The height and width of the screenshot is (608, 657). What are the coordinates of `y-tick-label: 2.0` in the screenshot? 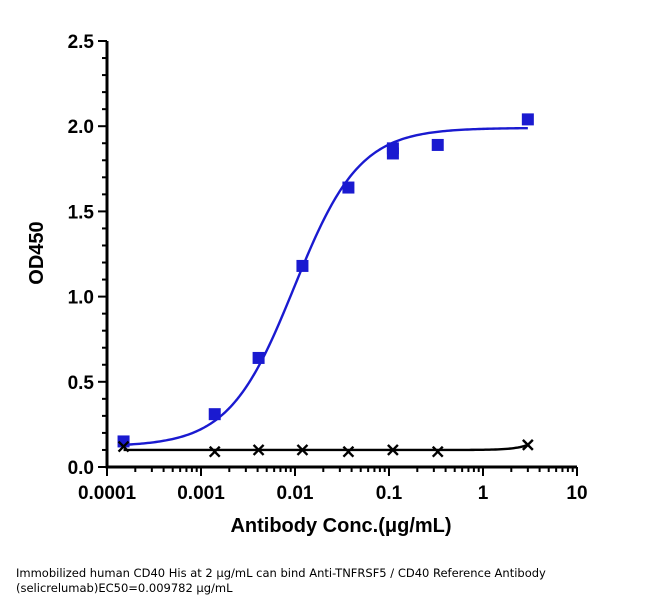 It's located at (81, 127).